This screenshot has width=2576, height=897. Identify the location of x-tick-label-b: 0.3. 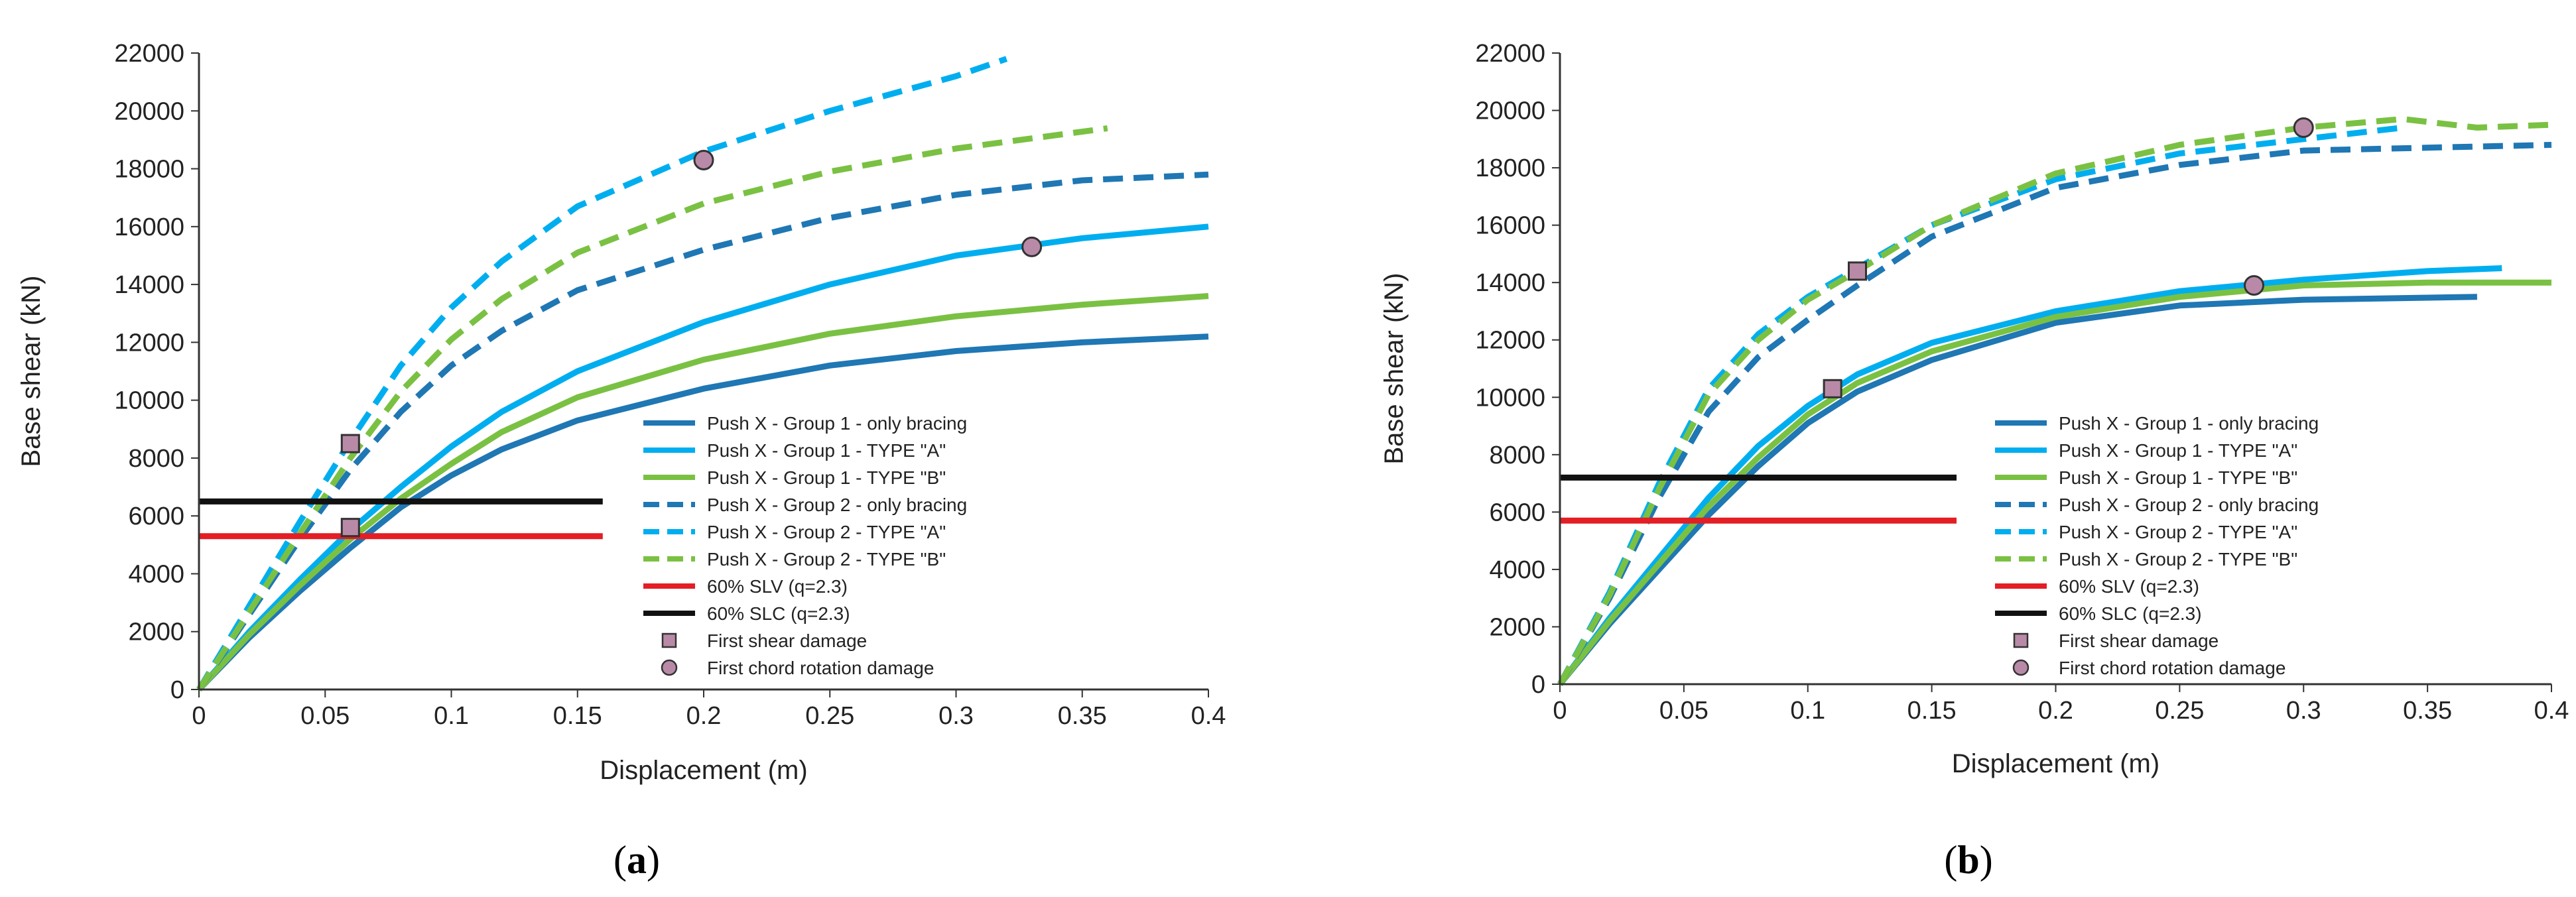
(2304, 711).